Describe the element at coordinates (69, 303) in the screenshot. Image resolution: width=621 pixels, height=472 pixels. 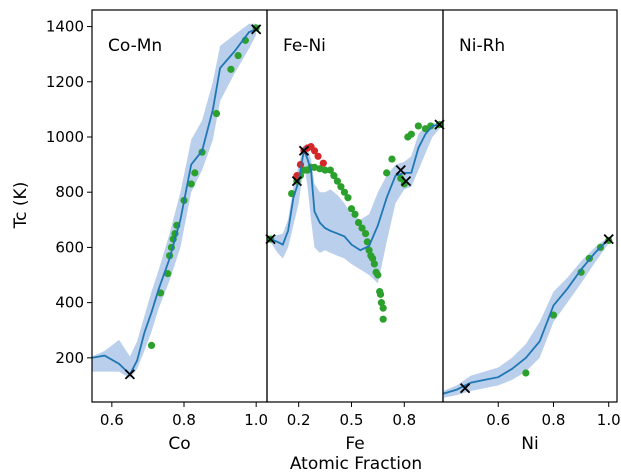
I see `y-tick-label: 400` at that location.